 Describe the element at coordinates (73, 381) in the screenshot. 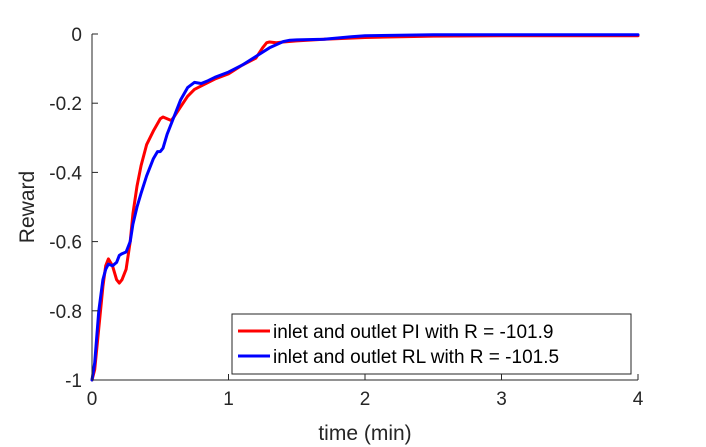

I see `y-tick-label: -1` at that location.